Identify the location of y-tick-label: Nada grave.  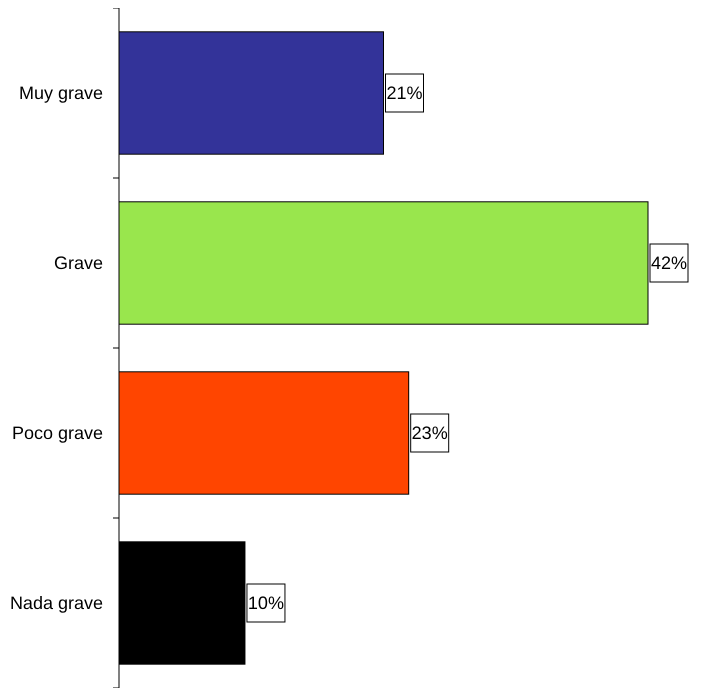
(56, 603).